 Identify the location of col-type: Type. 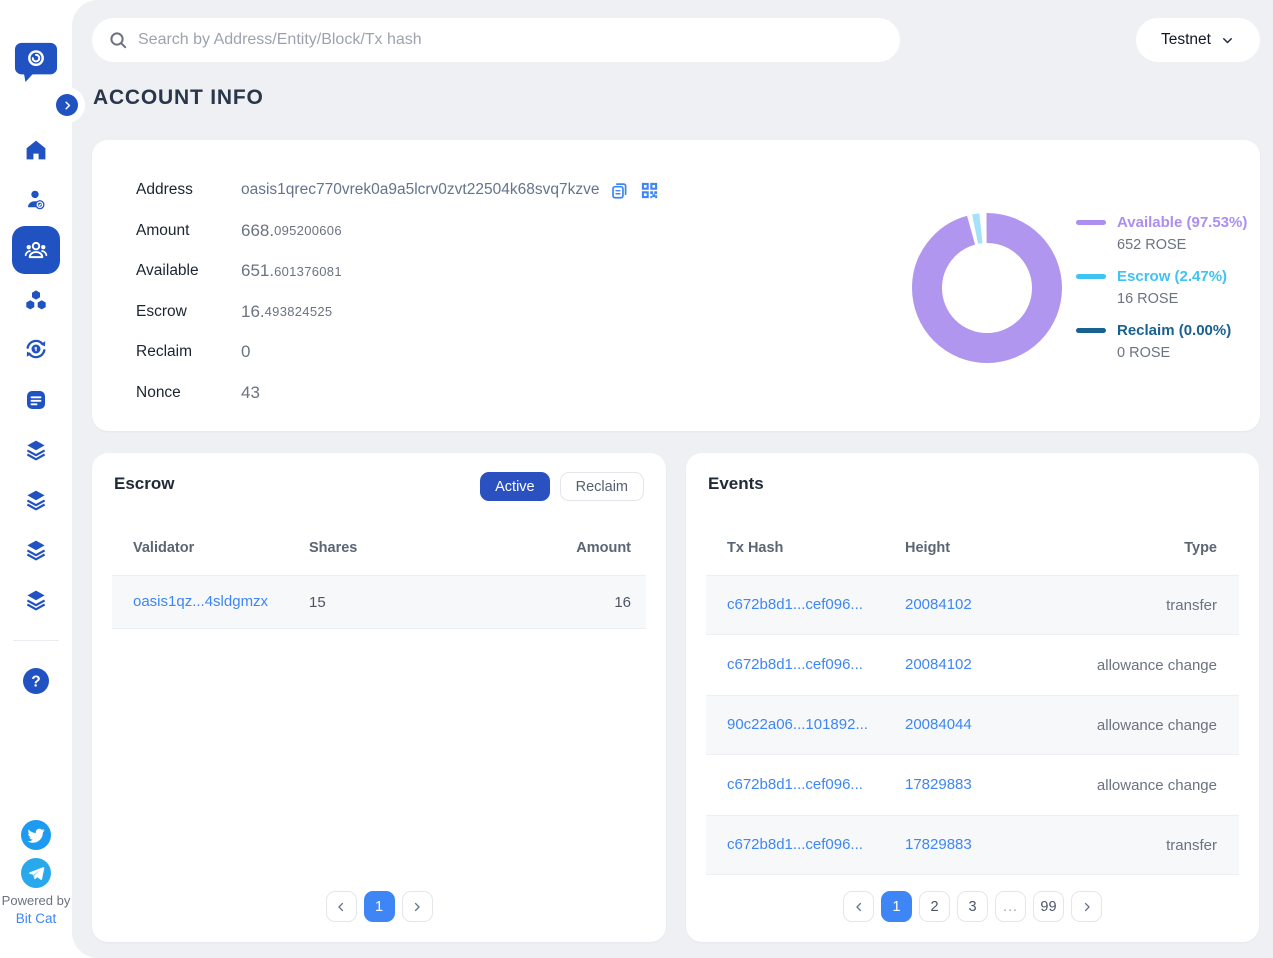
(1200, 548).